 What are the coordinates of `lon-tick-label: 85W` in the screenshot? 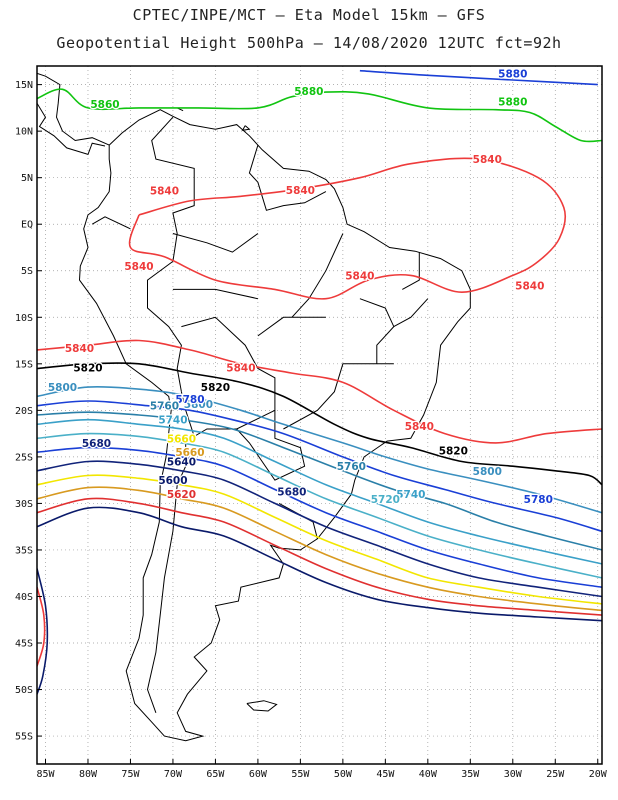 It's located at (45, 774).